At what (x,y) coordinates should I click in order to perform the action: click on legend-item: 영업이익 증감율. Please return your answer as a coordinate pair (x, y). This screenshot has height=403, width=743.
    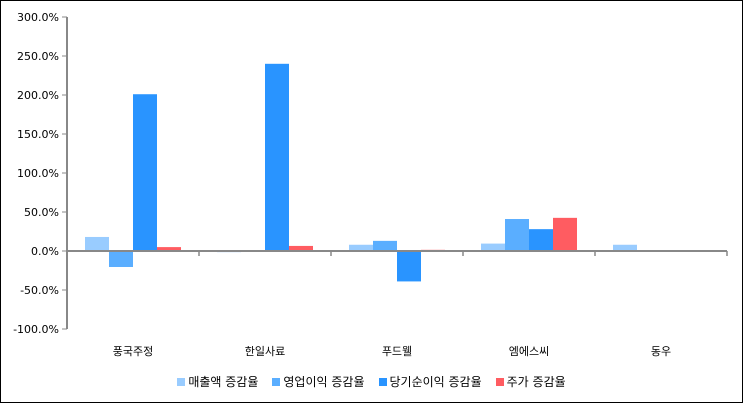
    Looking at the image, I should click on (318, 381).